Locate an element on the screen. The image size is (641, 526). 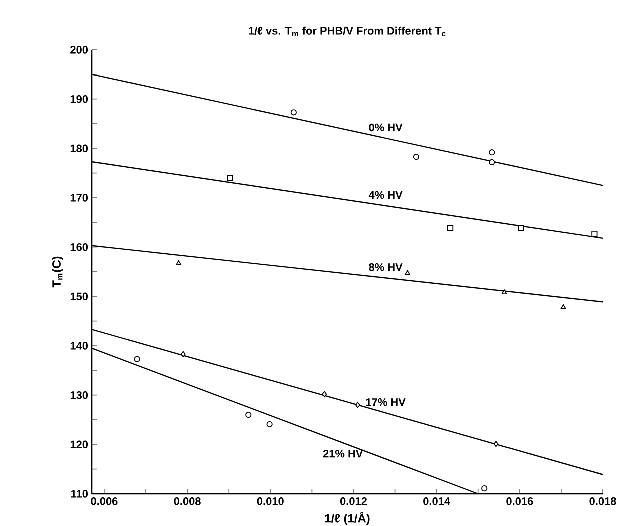
x-axis-title: 1/ℓ (1/Å) is located at coordinates (347, 519).